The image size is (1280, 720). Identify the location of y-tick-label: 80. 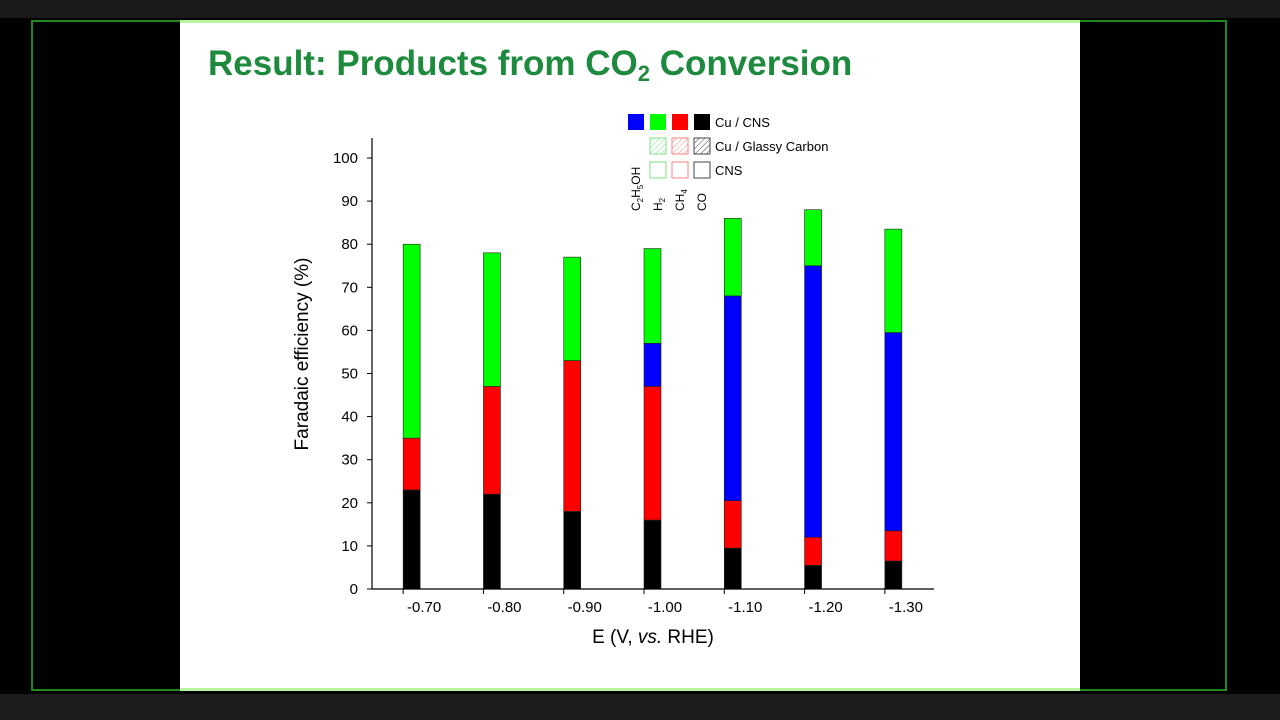
(349, 244).